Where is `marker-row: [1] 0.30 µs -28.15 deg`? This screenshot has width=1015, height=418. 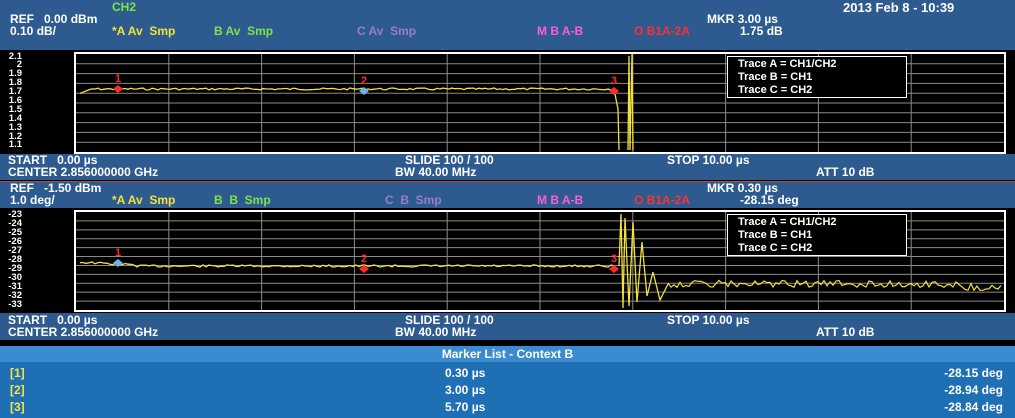
marker-row: [1] 0.30 µs -28.15 deg is located at coordinates (507, 373).